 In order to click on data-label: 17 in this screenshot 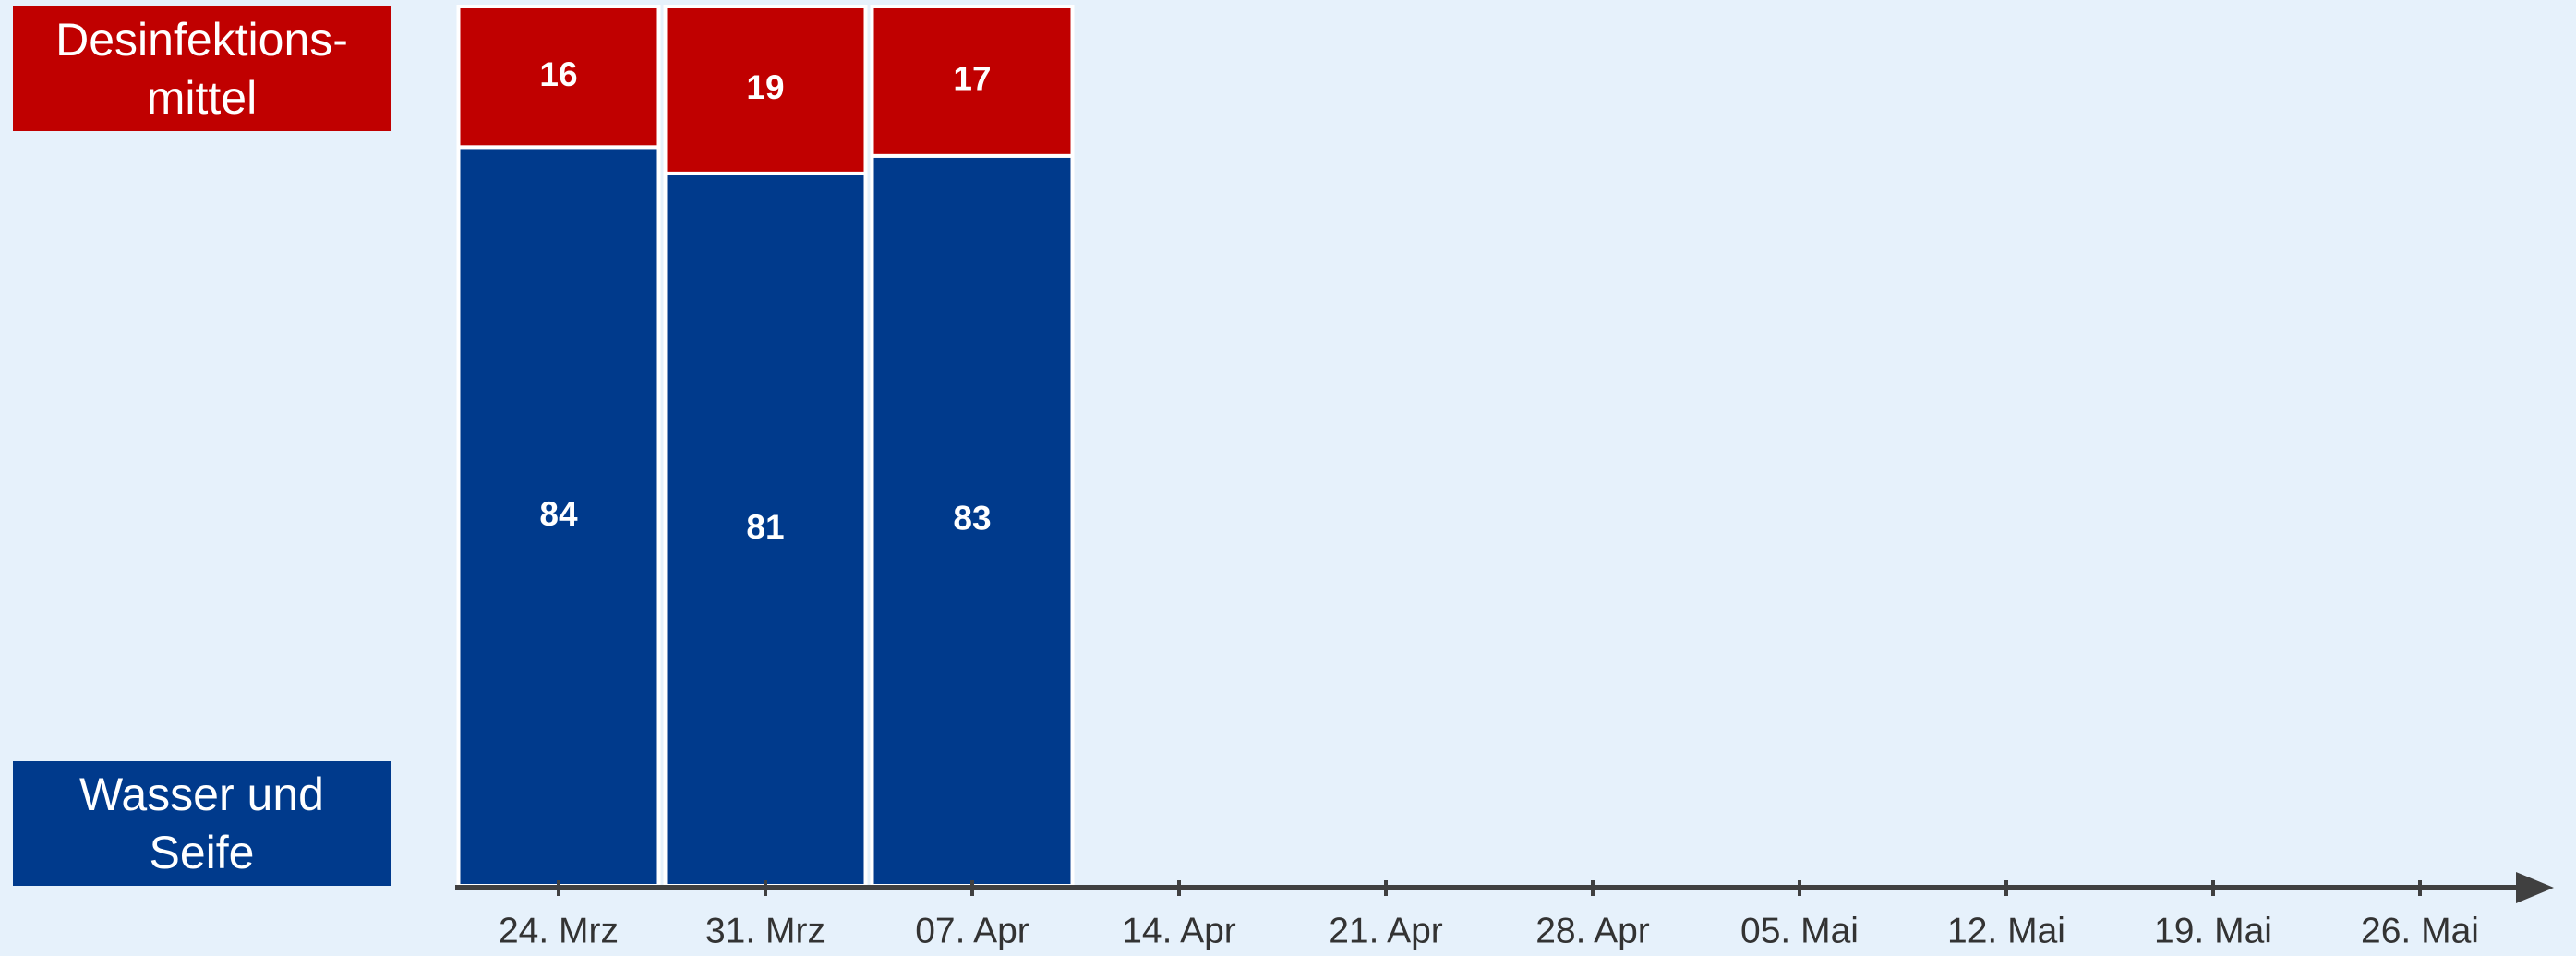, I will do `click(972, 79)`.